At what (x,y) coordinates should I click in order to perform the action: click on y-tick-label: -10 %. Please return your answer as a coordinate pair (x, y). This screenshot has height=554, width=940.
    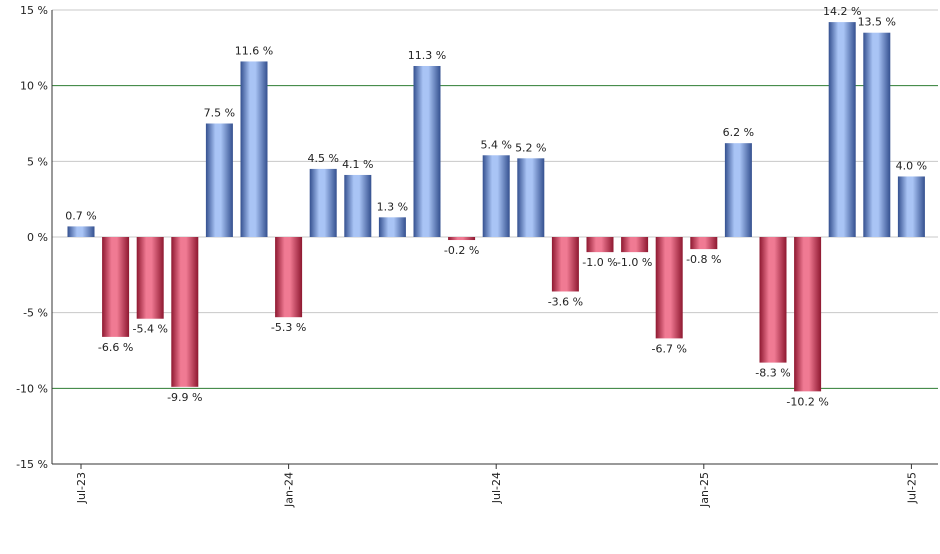
    Looking at the image, I should click on (32, 388).